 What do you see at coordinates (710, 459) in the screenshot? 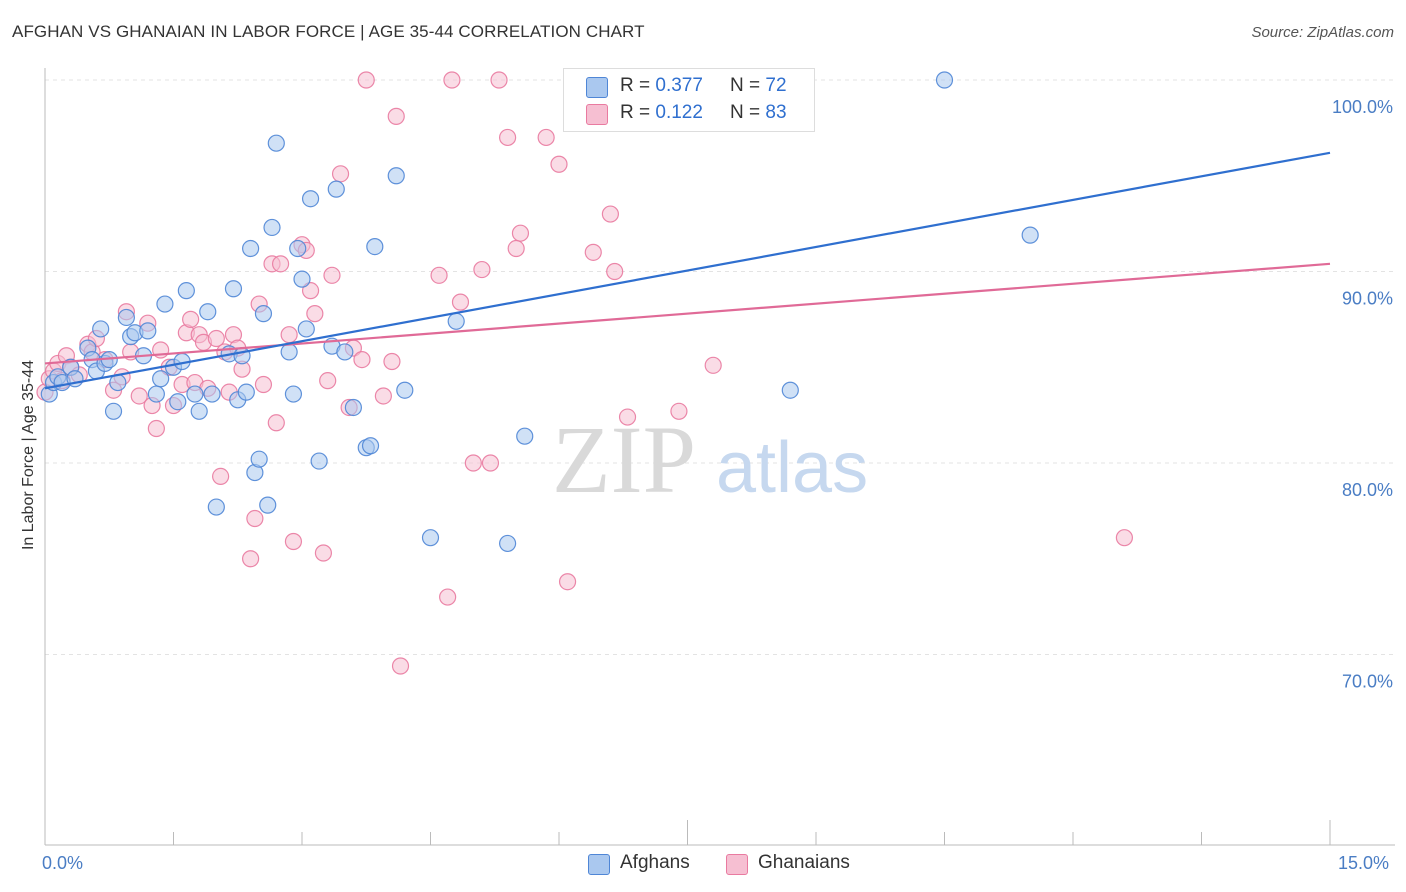
I see `watermark: ZIP atlas` at bounding box center [710, 459].